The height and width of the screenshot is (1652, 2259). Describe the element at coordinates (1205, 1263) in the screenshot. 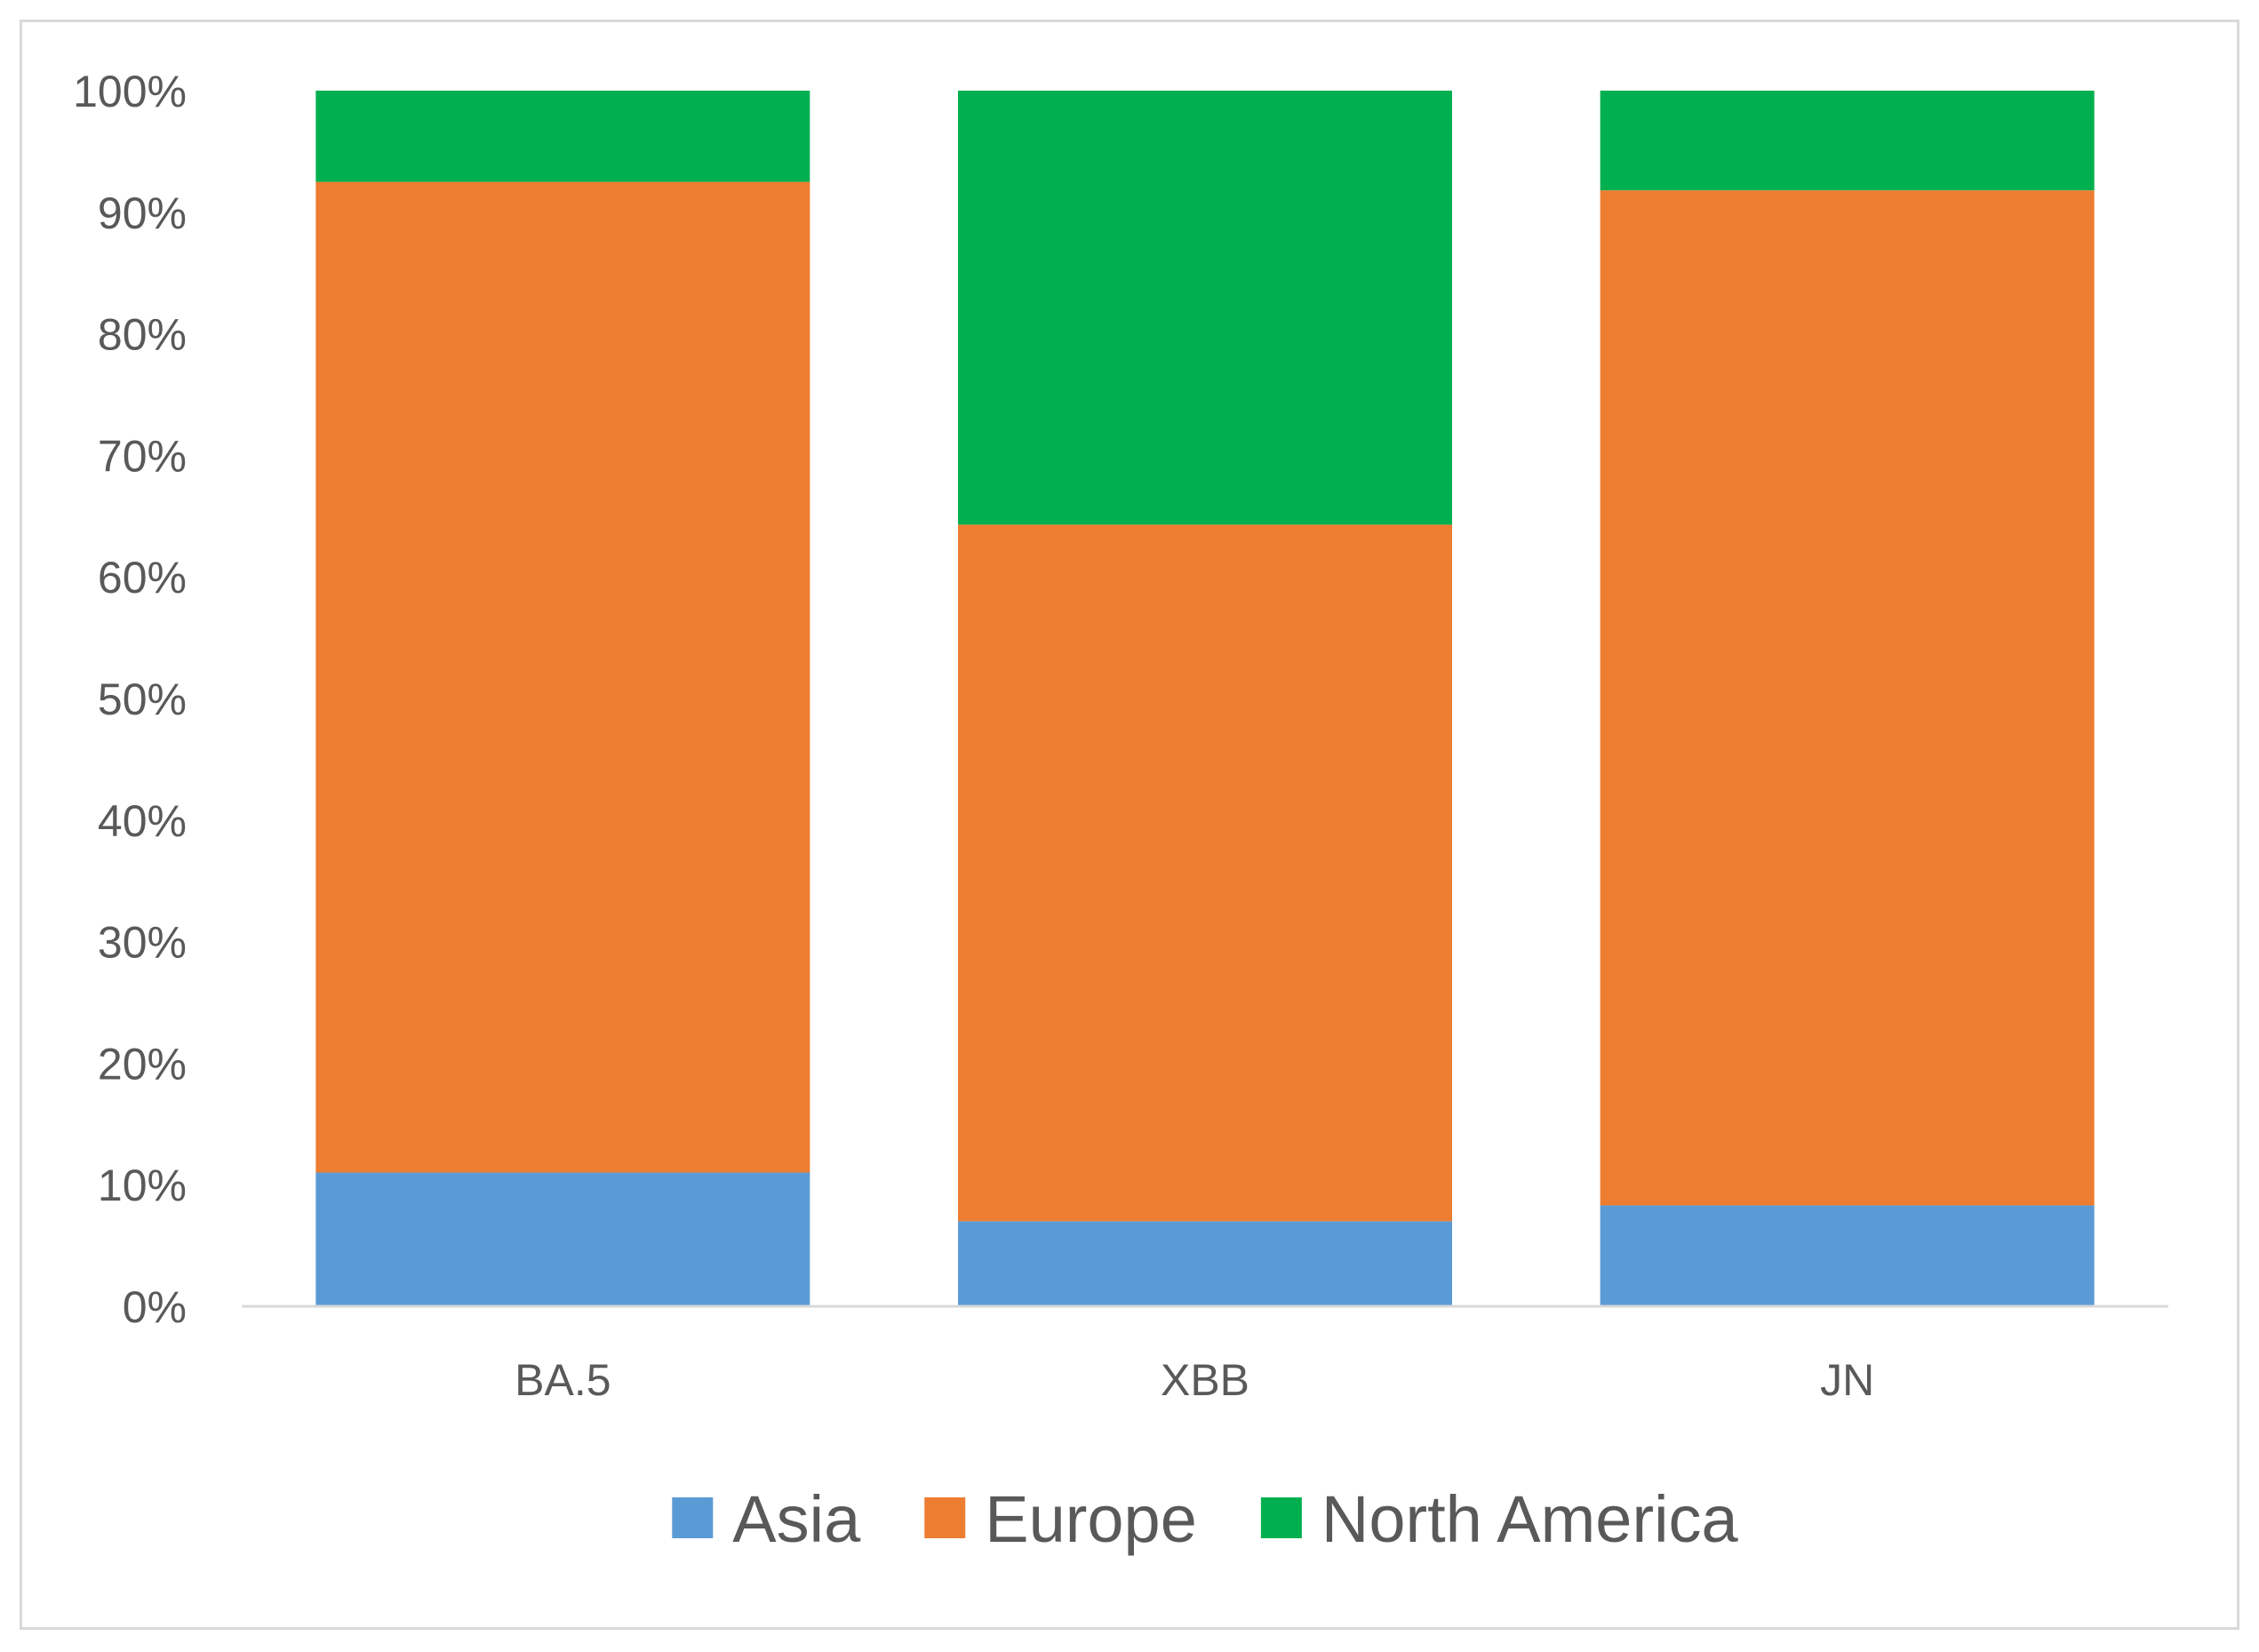

I see `bar-xbb-asia` at that location.